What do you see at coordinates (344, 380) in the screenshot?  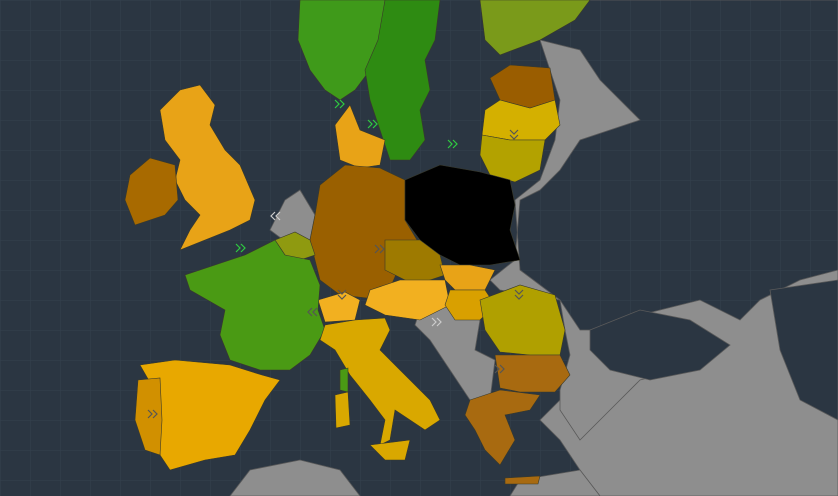 I see `corsica` at bounding box center [344, 380].